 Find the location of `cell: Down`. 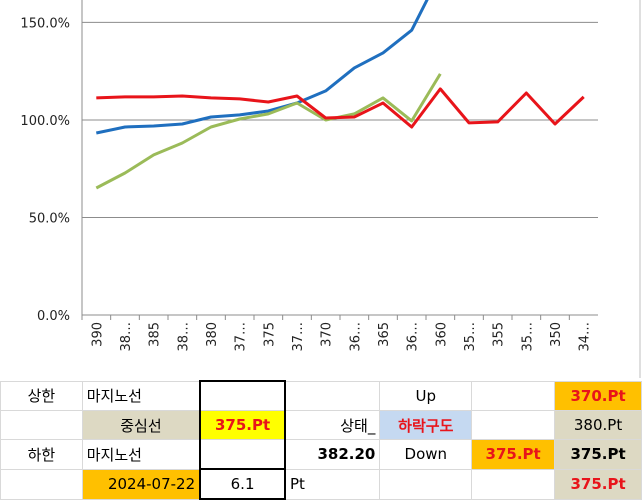

cell: Down is located at coordinates (426, 454).